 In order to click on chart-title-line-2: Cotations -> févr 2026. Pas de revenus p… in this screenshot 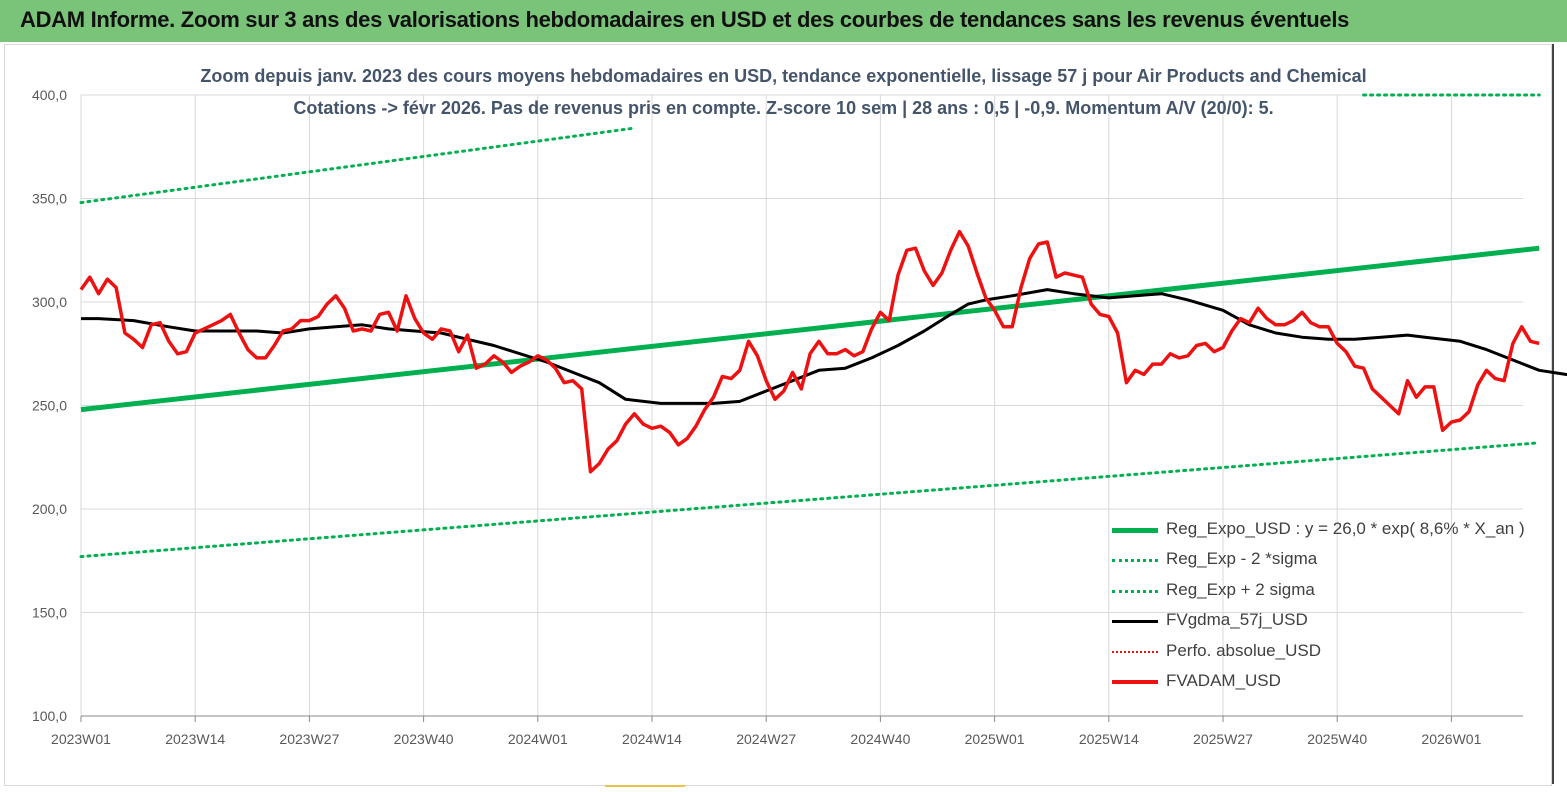, I will do `click(783, 108)`.